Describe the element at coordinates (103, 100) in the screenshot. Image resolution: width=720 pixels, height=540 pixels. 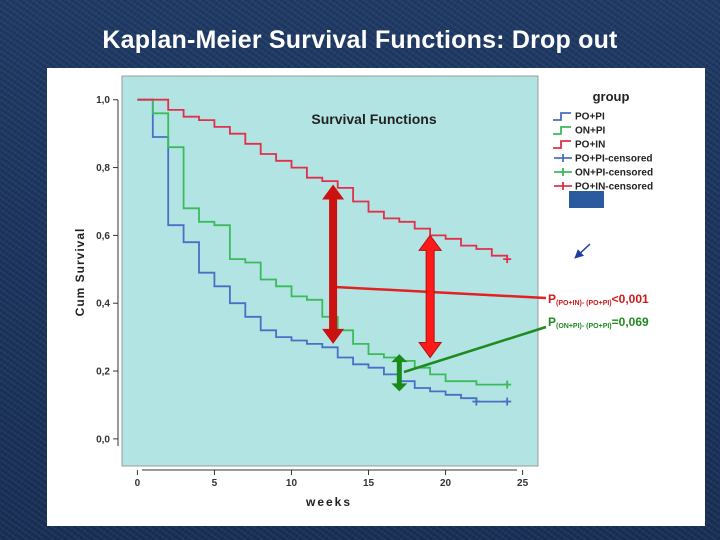
I see `y-tick-label: 1,0` at that location.